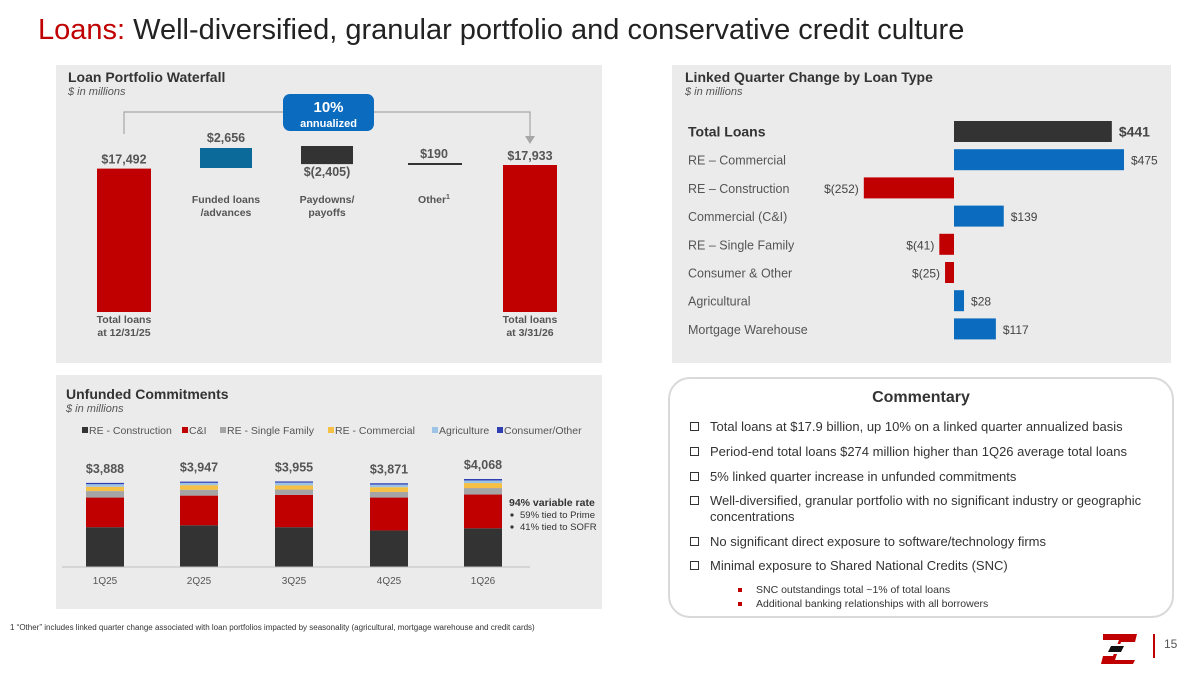 This screenshot has width=1200, height=675. I want to click on loan-type-label: RE – Single Family, so click(741, 245).